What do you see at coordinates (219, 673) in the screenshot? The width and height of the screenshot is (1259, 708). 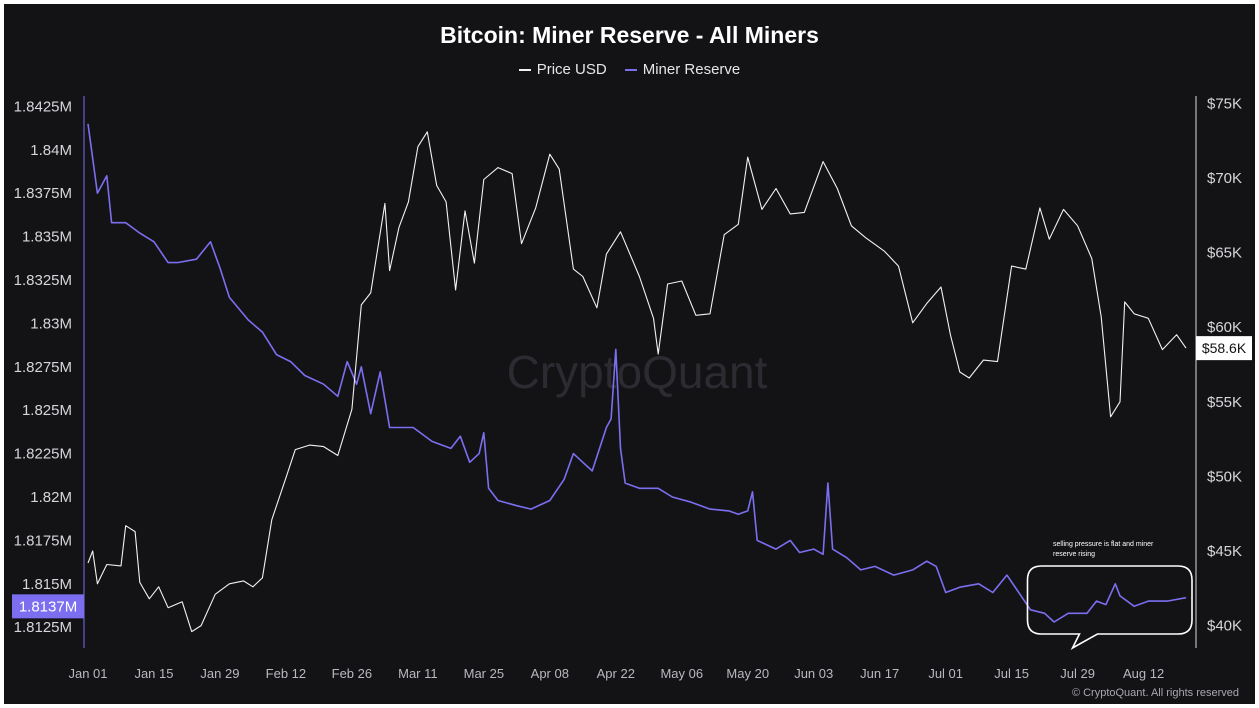 I see `x-tick-label: Jan 29` at bounding box center [219, 673].